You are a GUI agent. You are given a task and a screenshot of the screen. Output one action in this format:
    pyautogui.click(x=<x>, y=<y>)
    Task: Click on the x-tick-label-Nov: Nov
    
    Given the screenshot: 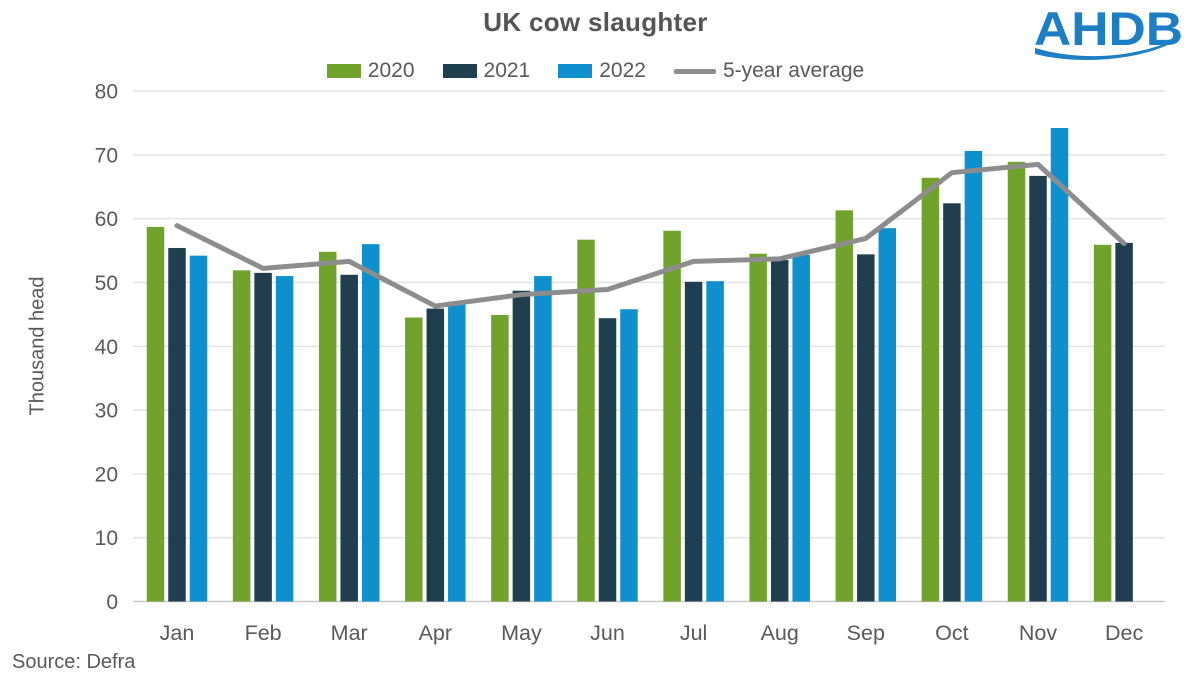 What is the action you would take?
    pyautogui.click(x=1038, y=633)
    